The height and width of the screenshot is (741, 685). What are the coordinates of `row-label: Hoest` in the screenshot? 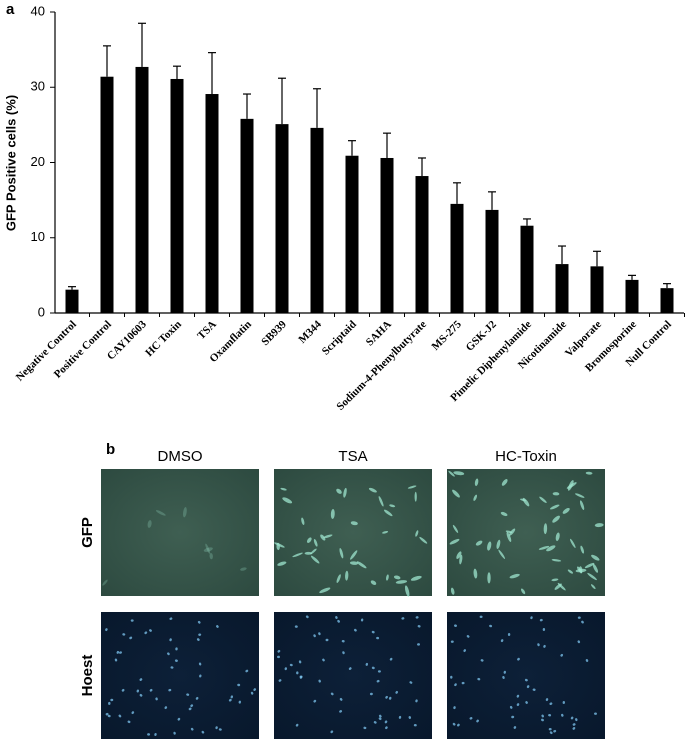 It's located at (87, 676).